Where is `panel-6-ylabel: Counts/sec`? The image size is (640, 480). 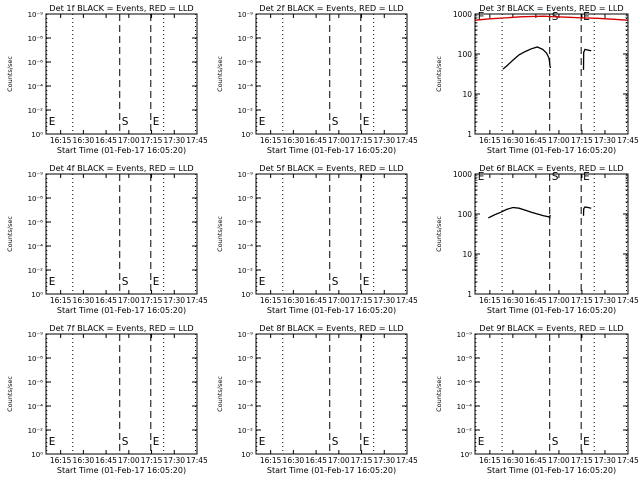 panel-6-ylabel: Counts/sec is located at coordinates (439, 234).